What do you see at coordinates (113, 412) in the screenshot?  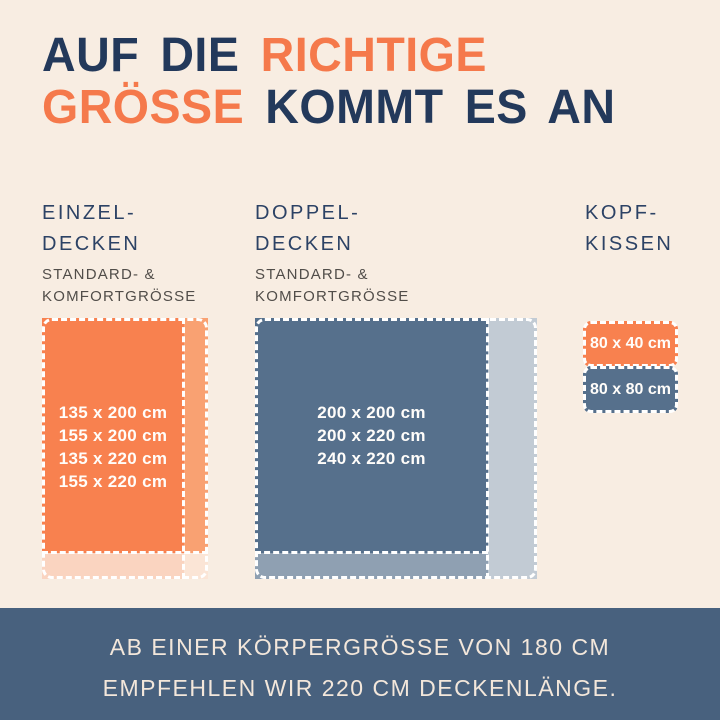 I see `size-label: 135 x 200 cm` at bounding box center [113, 412].